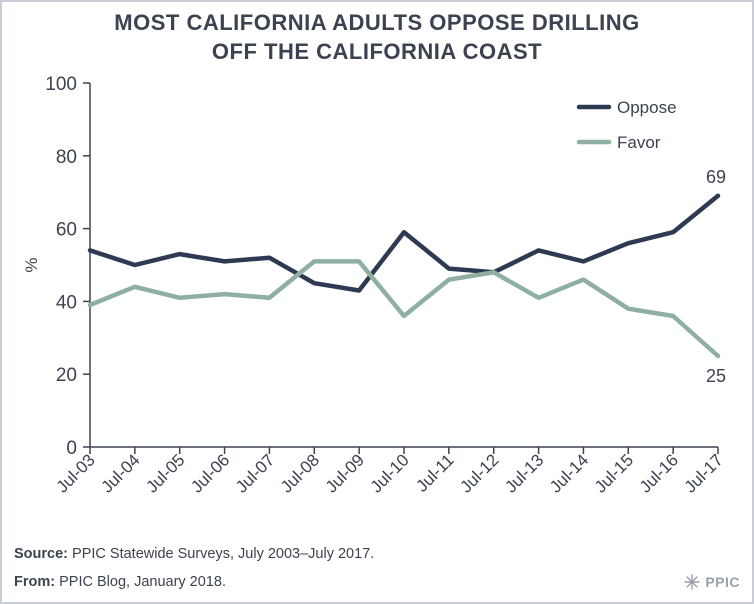  I want to click on x-tick-label: Jul-11, so click(434, 472).